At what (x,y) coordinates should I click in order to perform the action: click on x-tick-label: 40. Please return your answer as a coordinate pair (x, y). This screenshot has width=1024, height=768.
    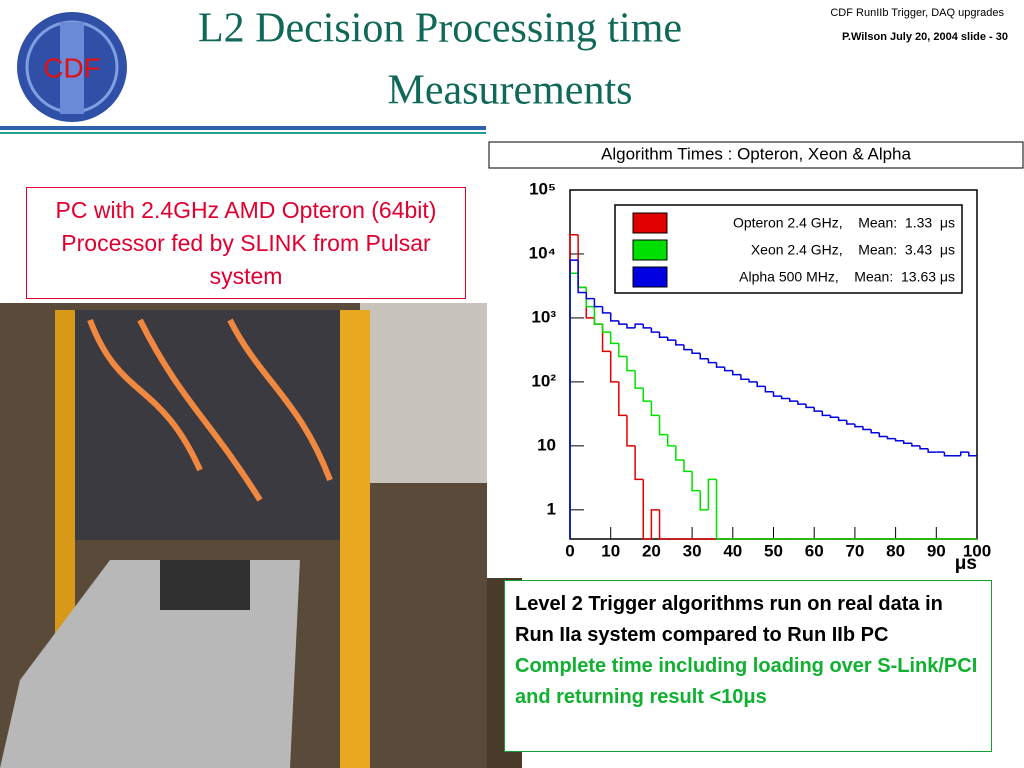
    Looking at the image, I should click on (732, 550).